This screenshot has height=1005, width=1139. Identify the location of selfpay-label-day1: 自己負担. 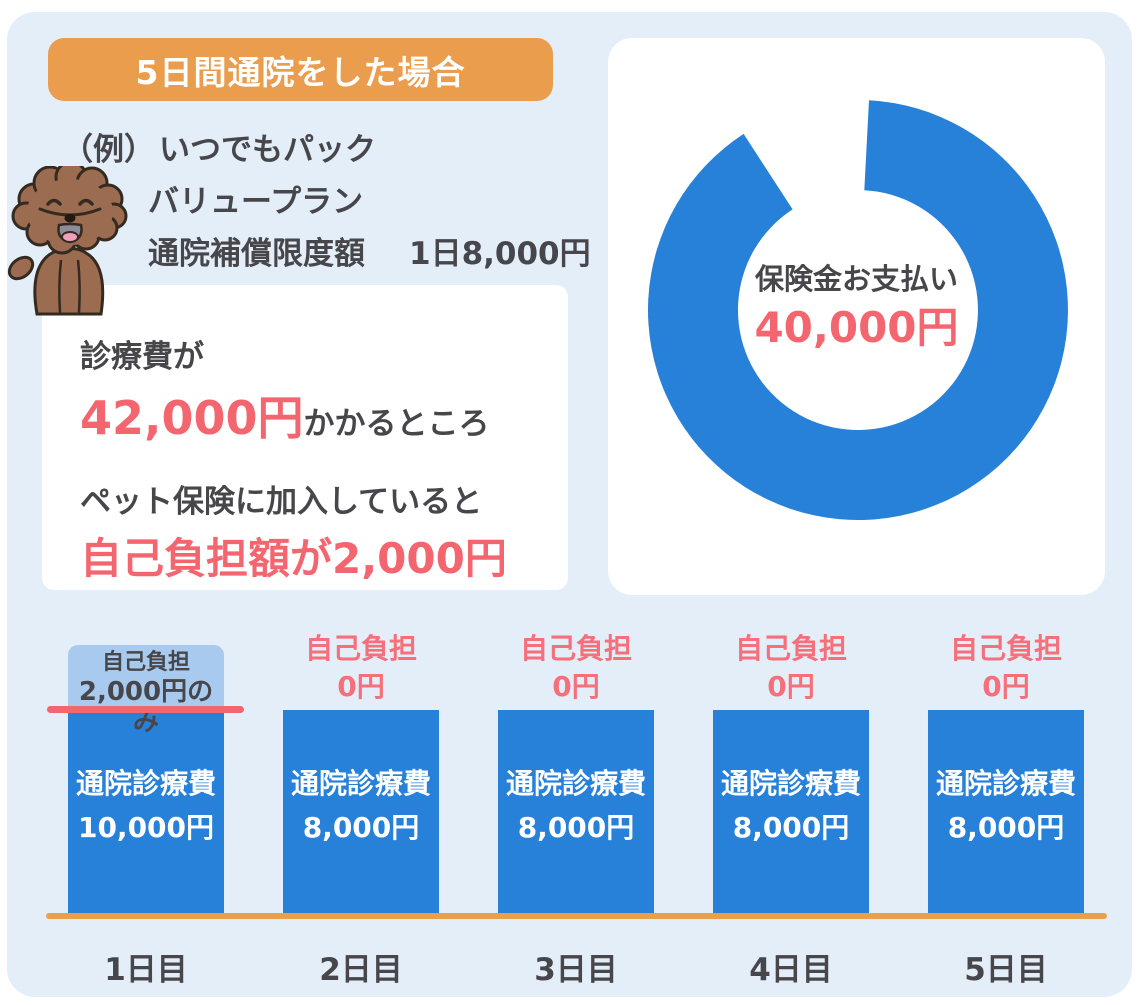
(145, 662).